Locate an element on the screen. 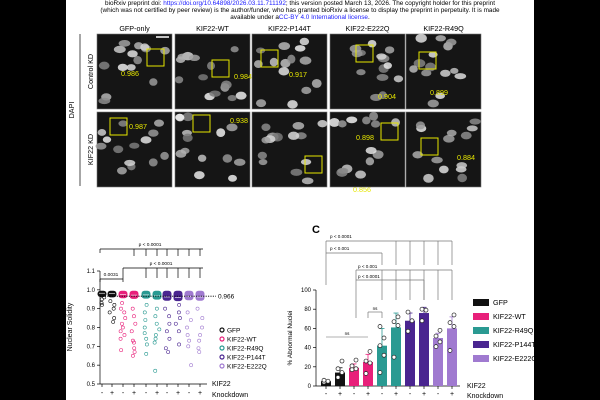 The image size is (600, 400). license-link: CC-BY 4.0 International license is located at coordinates (323, 18).